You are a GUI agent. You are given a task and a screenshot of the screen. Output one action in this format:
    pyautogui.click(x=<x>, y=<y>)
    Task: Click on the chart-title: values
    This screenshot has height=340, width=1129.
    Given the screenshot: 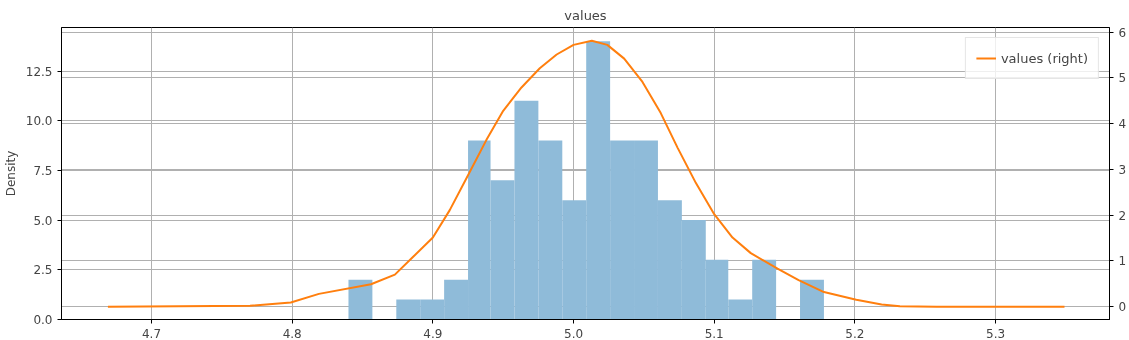 What is the action you would take?
    pyautogui.click(x=585, y=15)
    